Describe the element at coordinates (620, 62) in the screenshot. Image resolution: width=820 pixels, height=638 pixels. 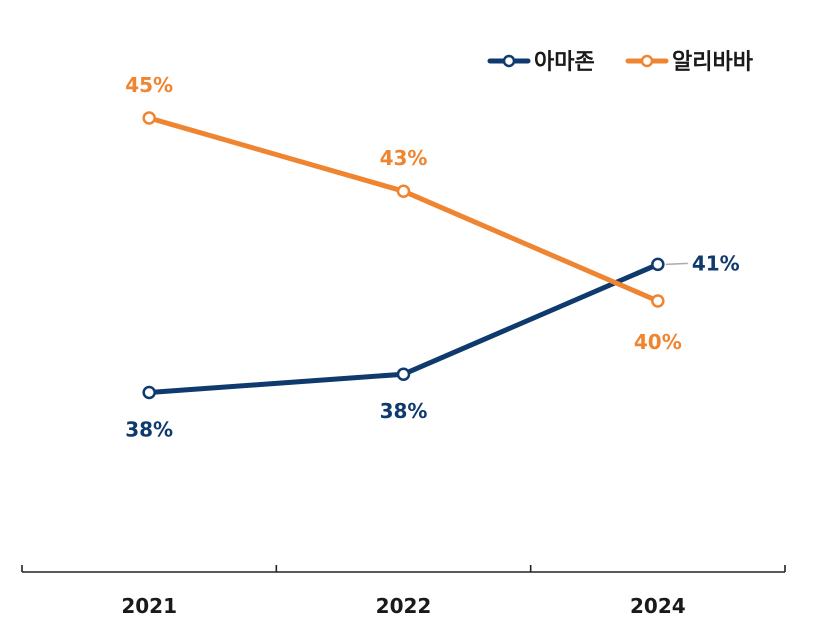
I see `legend: 아마존 알리바바` at that location.